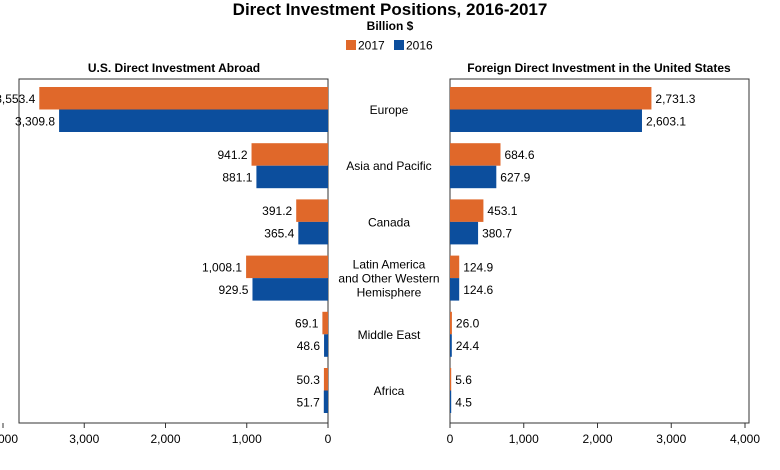 The height and width of the screenshot is (470, 780). Describe the element at coordinates (745, 439) in the screenshot. I see `tick-label-us-4: 4,000` at that location.